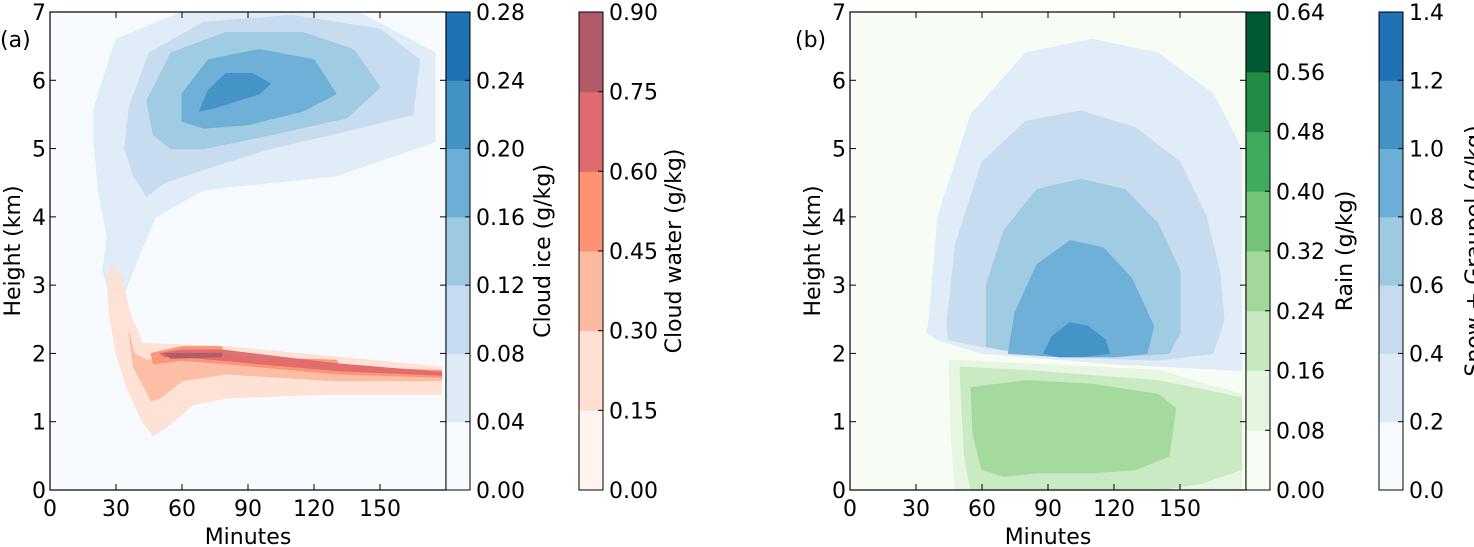  What do you see at coordinates (1300, 133) in the screenshot?
I see `colorbar-tick-label: 0.48` at bounding box center [1300, 133].